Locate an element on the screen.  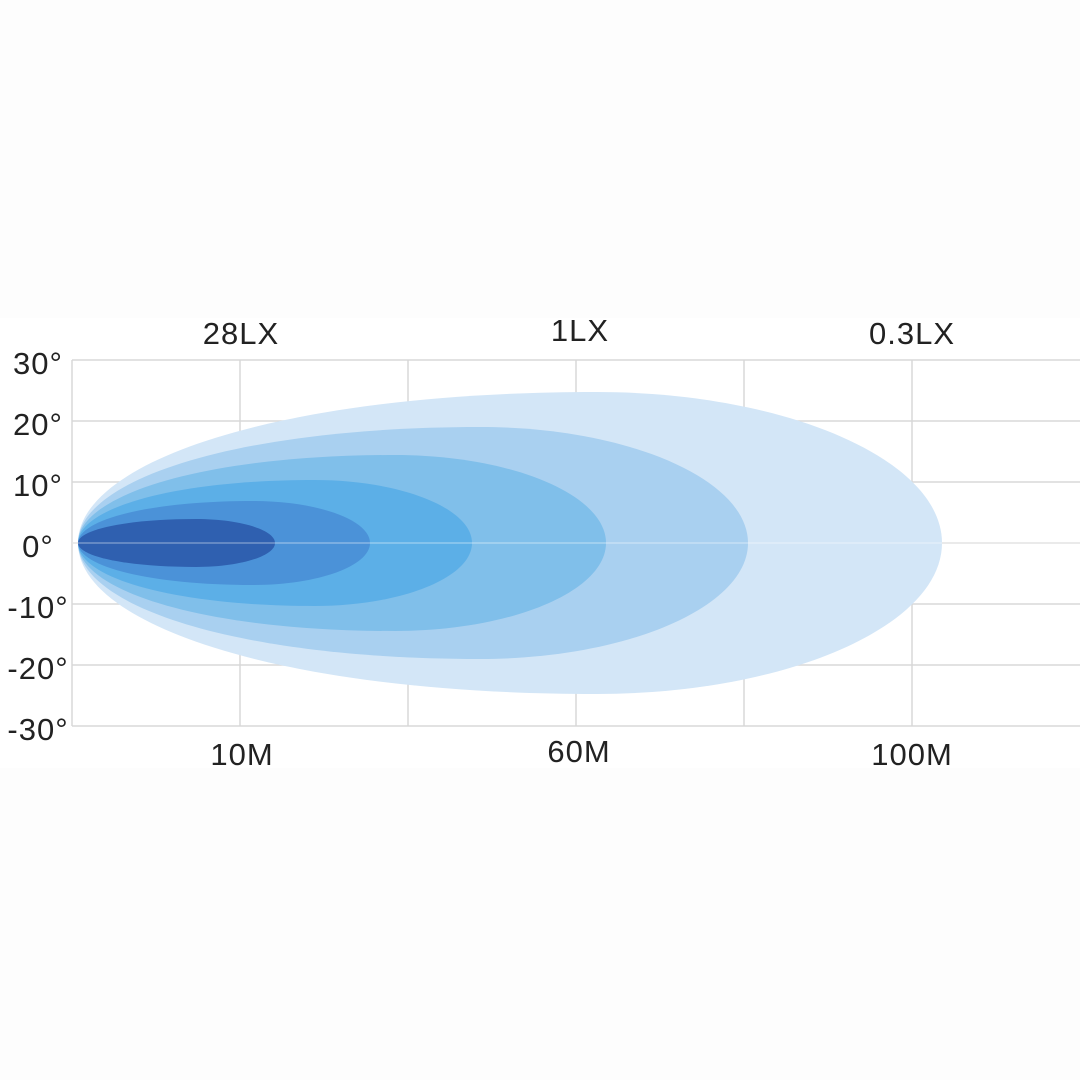
distance-label: 10M is located at coordinates (241, 754).